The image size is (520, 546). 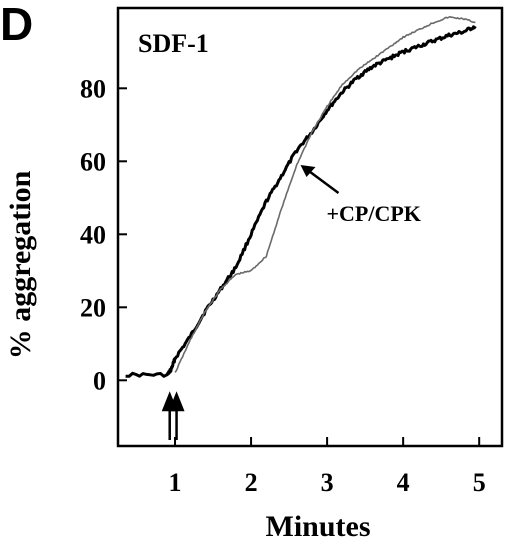 What do you see at coordinates (93, 161) in the screenshot?
I see `y-tick-label: 60` at bounding box center [93, 161].